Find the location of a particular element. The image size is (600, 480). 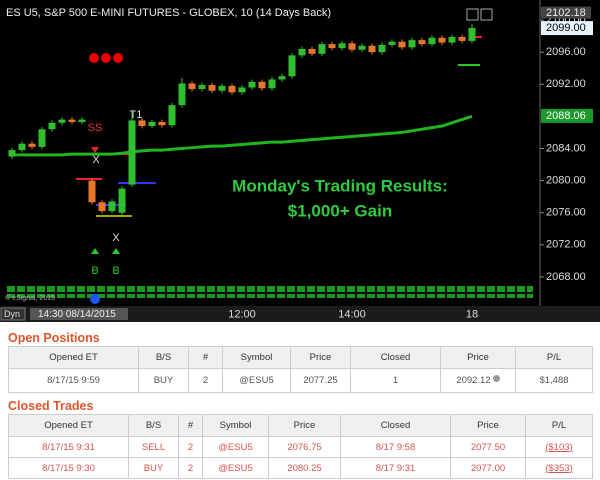

table-cell: 2080.25 is located at coordinates (304, 468).